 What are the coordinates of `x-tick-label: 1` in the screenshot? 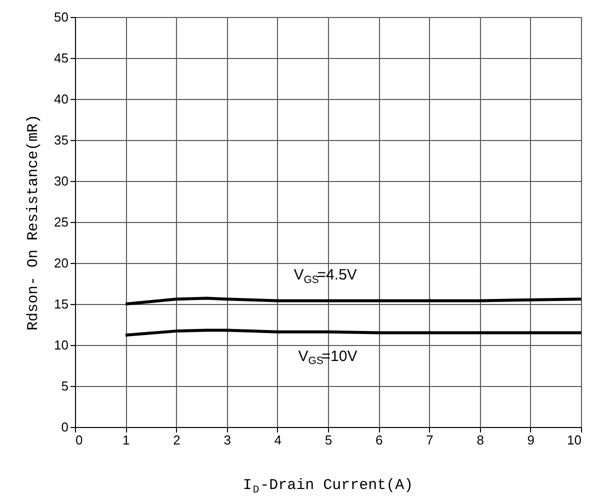 It's located at (126, 440).